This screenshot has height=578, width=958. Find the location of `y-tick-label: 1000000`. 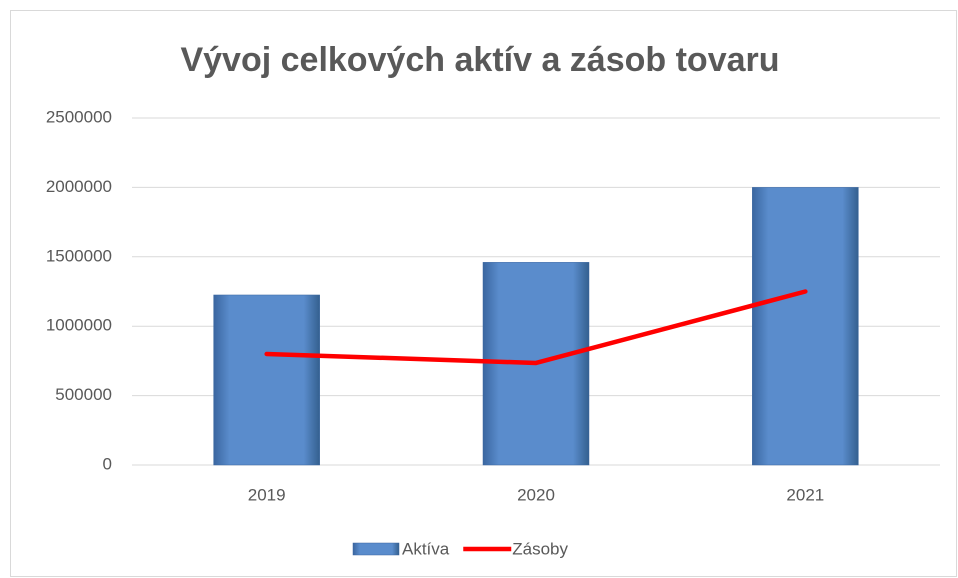

y-tick-label: 1000000 is located at coordinates (79, 325).